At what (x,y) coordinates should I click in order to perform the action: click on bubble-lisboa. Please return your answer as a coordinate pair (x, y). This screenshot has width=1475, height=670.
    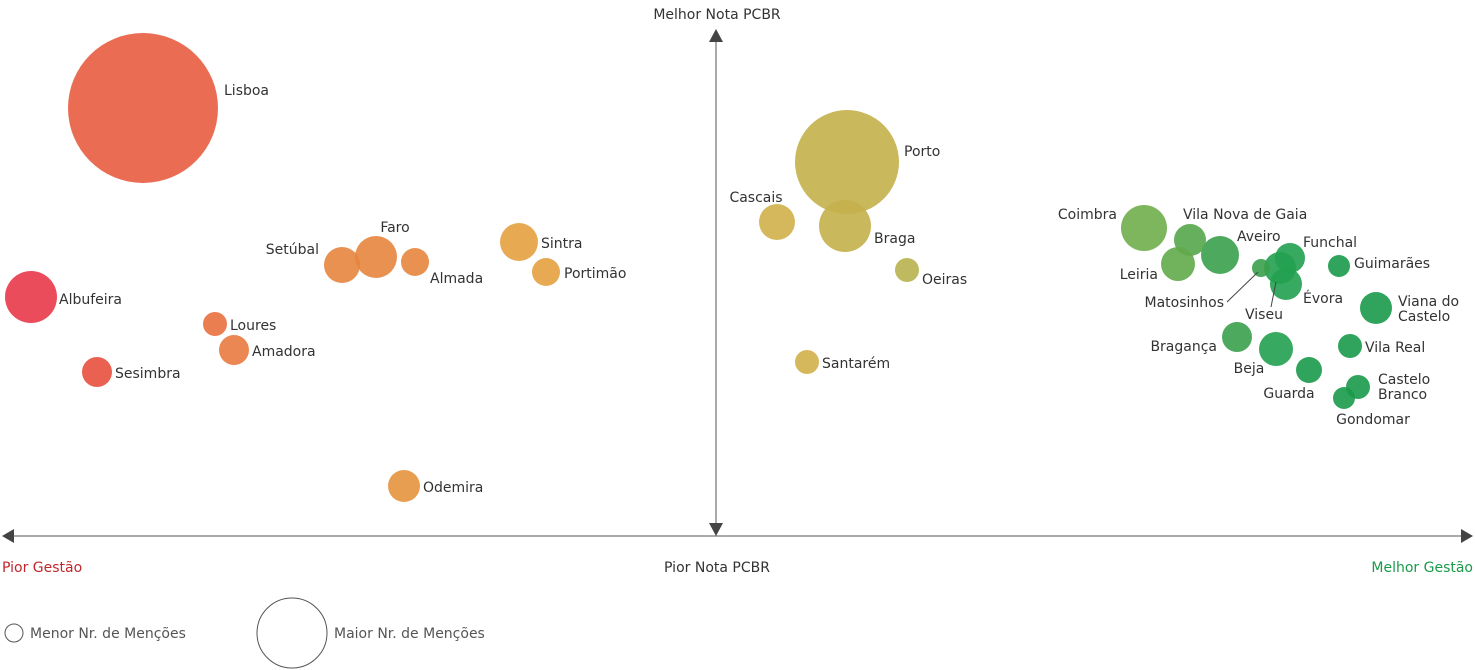
    Looking at the image, I should click on (143, 108).